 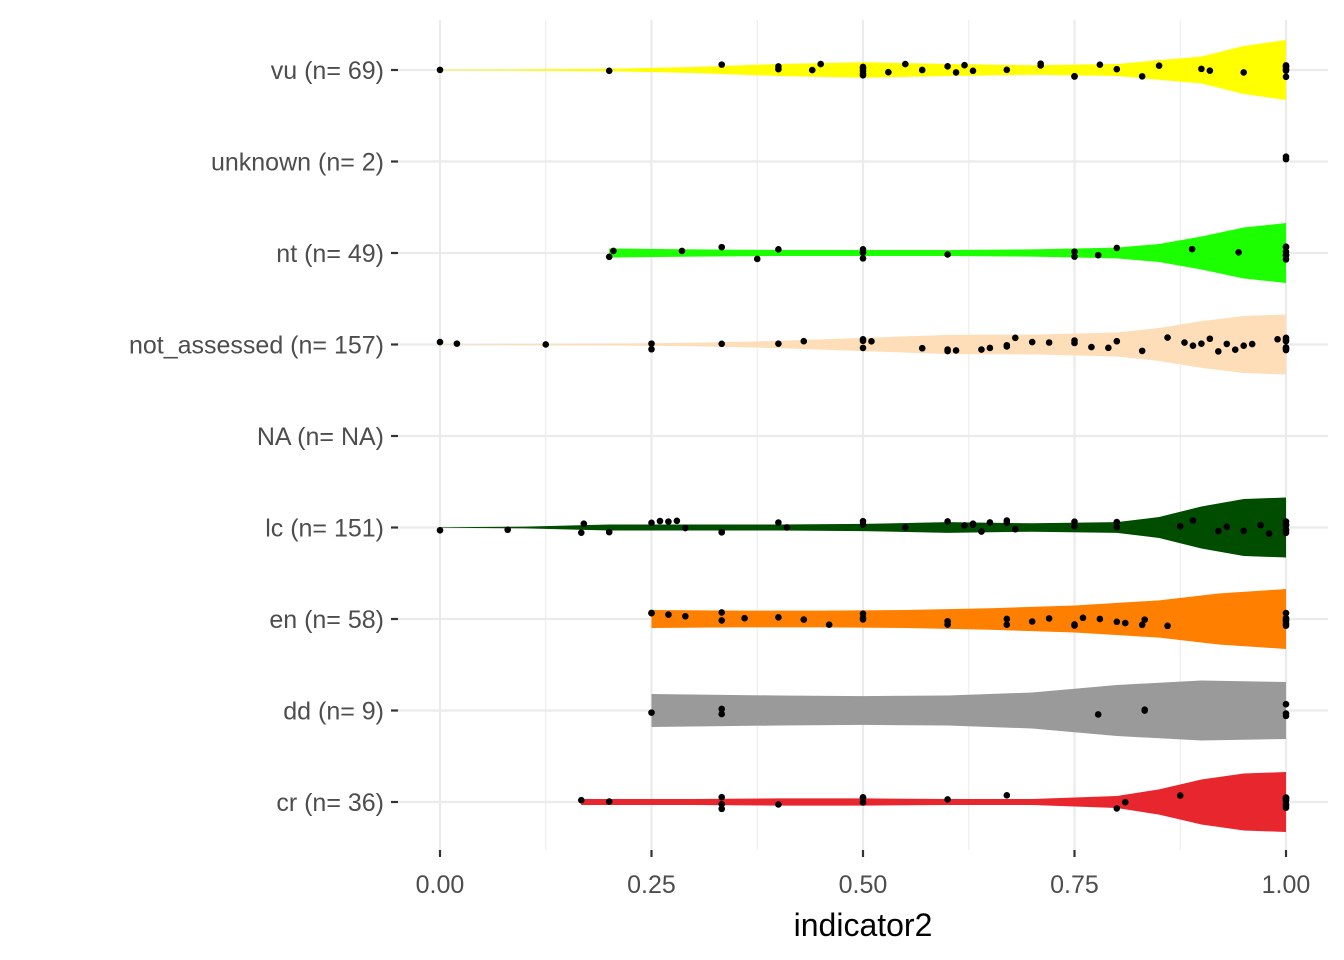 I want to click on y-tick-label: vu (n= 69), so click(x=327, y=71).